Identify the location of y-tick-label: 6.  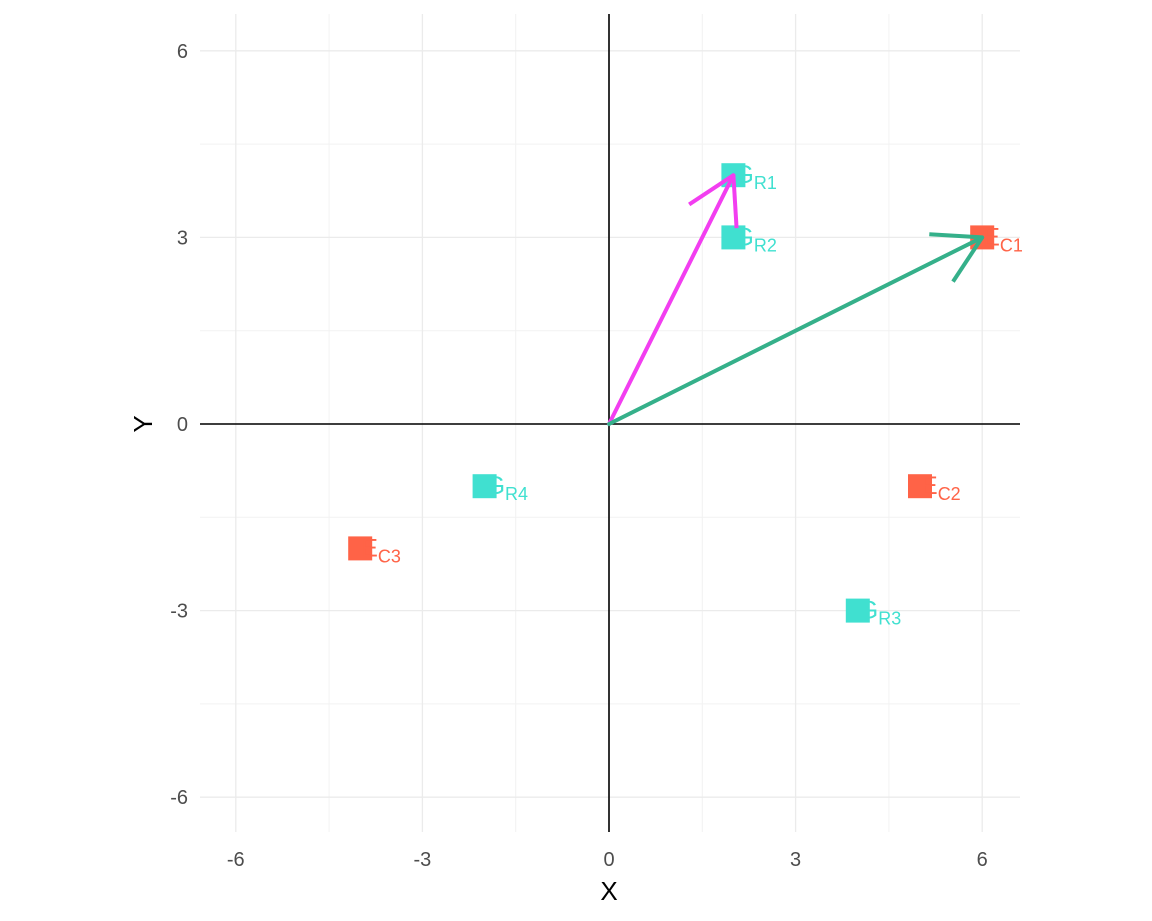
(182, 52).